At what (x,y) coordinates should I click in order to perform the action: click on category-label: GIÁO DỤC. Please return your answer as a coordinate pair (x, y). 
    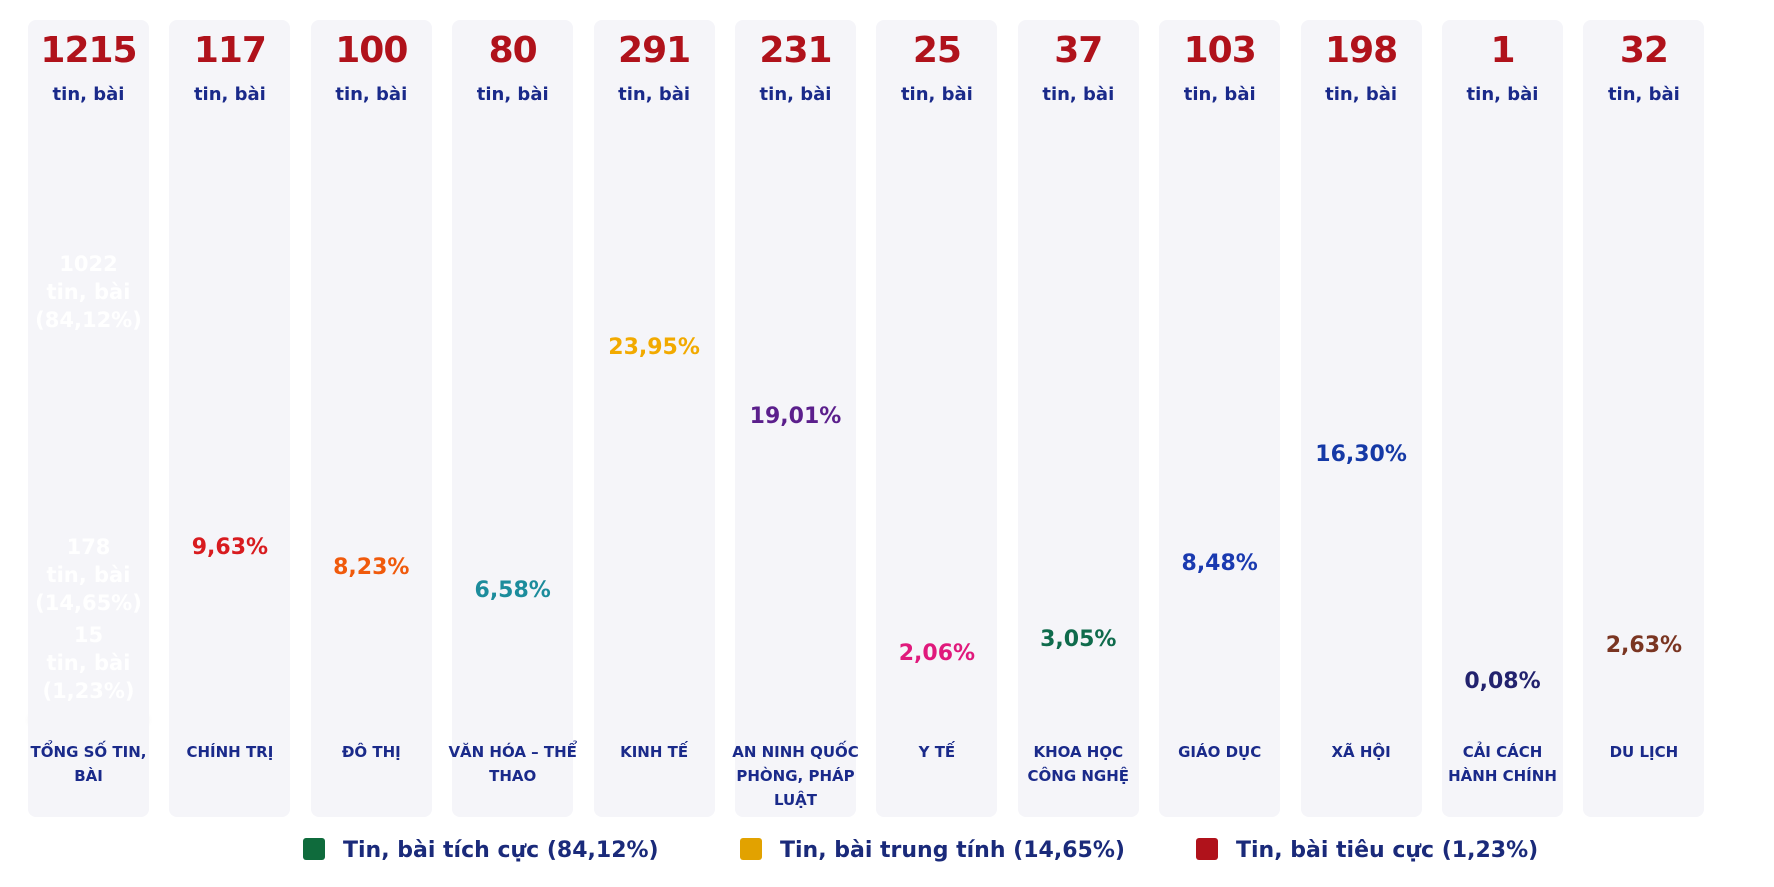
    Looking at the image, I should click on (1220, 752).